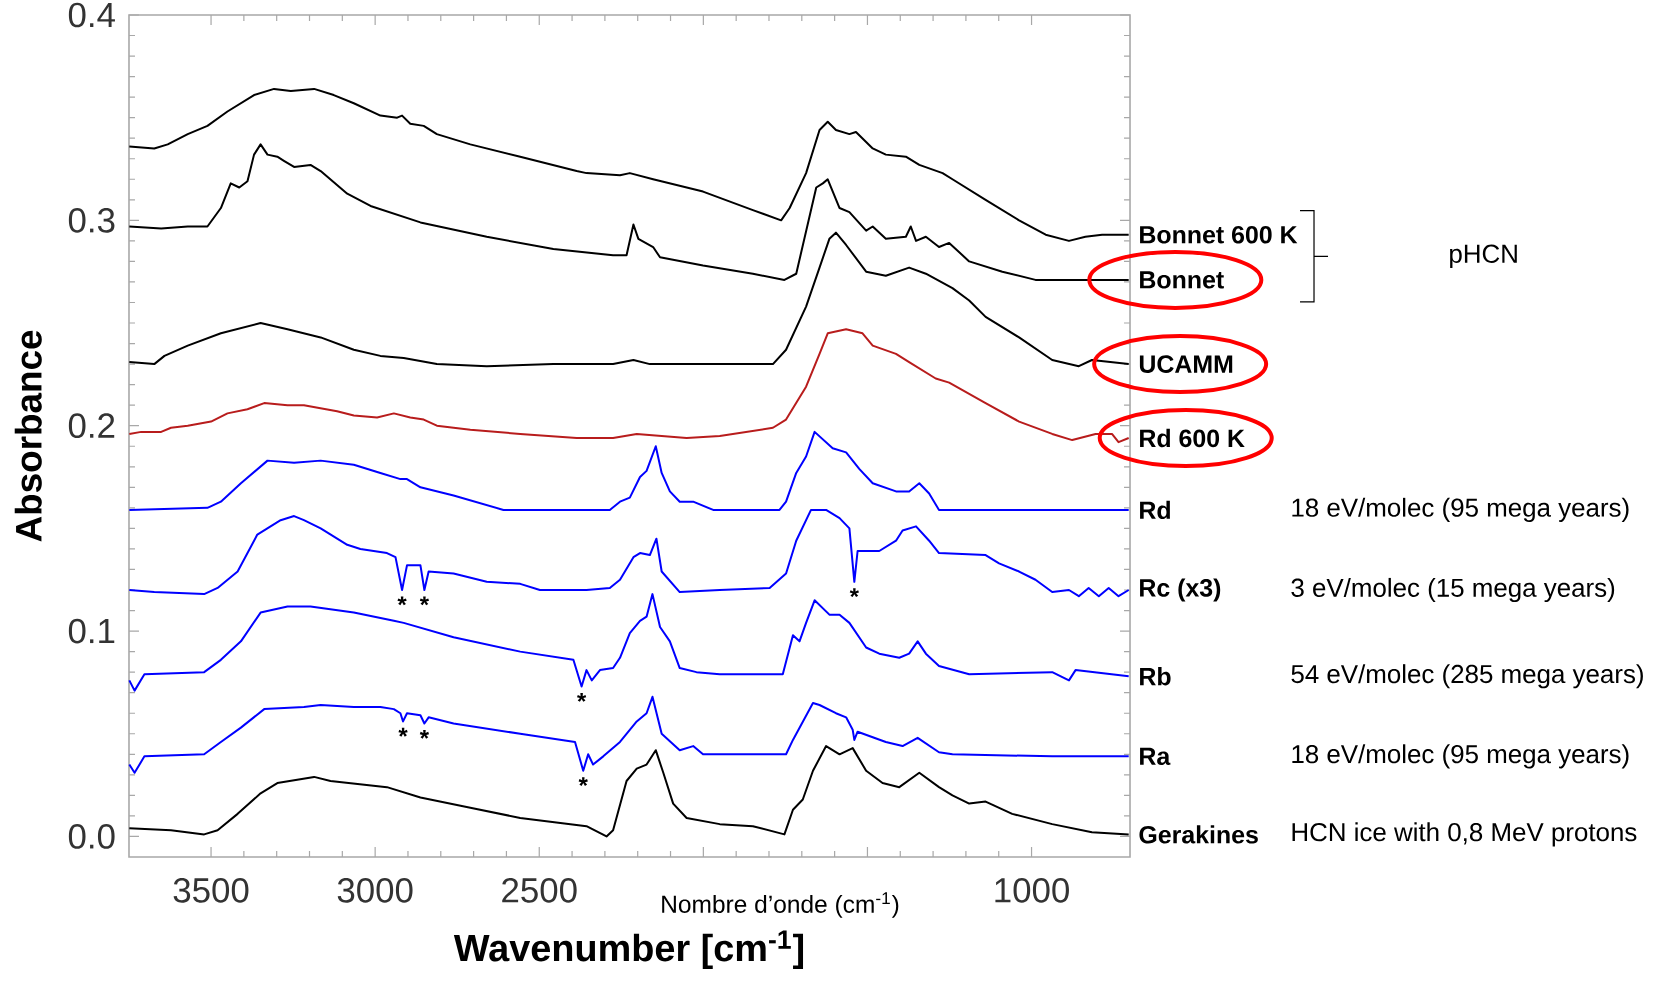 The width and height of the screenshot is (1657, 981). I want to click on series-label: Bonnet 600 K, so click(1219, 234).